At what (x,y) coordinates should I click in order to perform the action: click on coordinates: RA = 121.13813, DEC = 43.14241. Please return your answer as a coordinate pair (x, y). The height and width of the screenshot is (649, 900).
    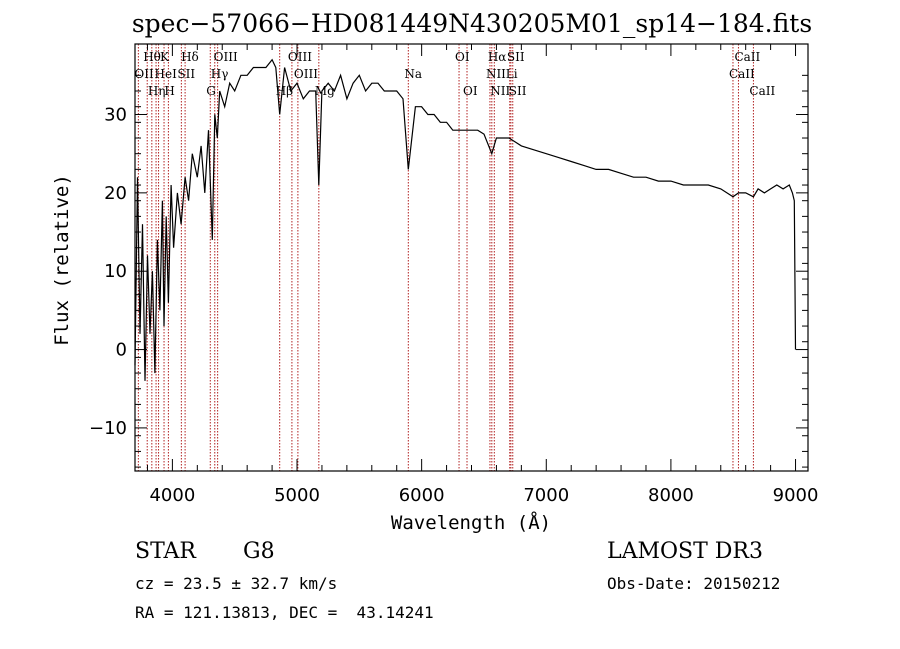
    Looking at the image, I should click on (284, 612).